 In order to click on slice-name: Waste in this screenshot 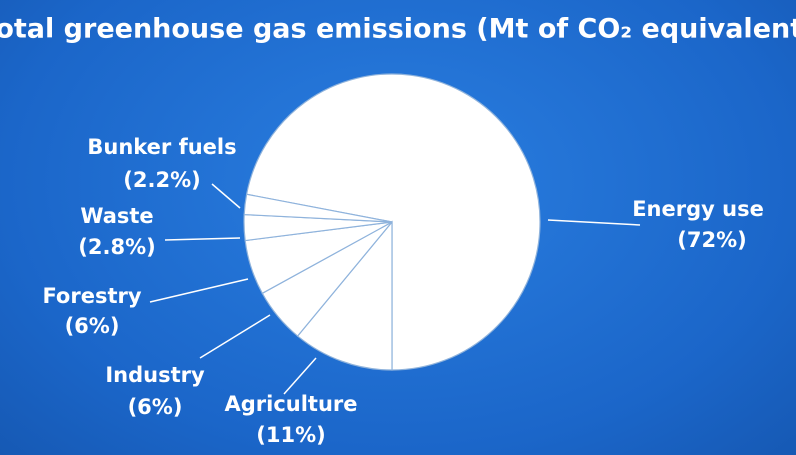, I will do `click(116, 216)`.